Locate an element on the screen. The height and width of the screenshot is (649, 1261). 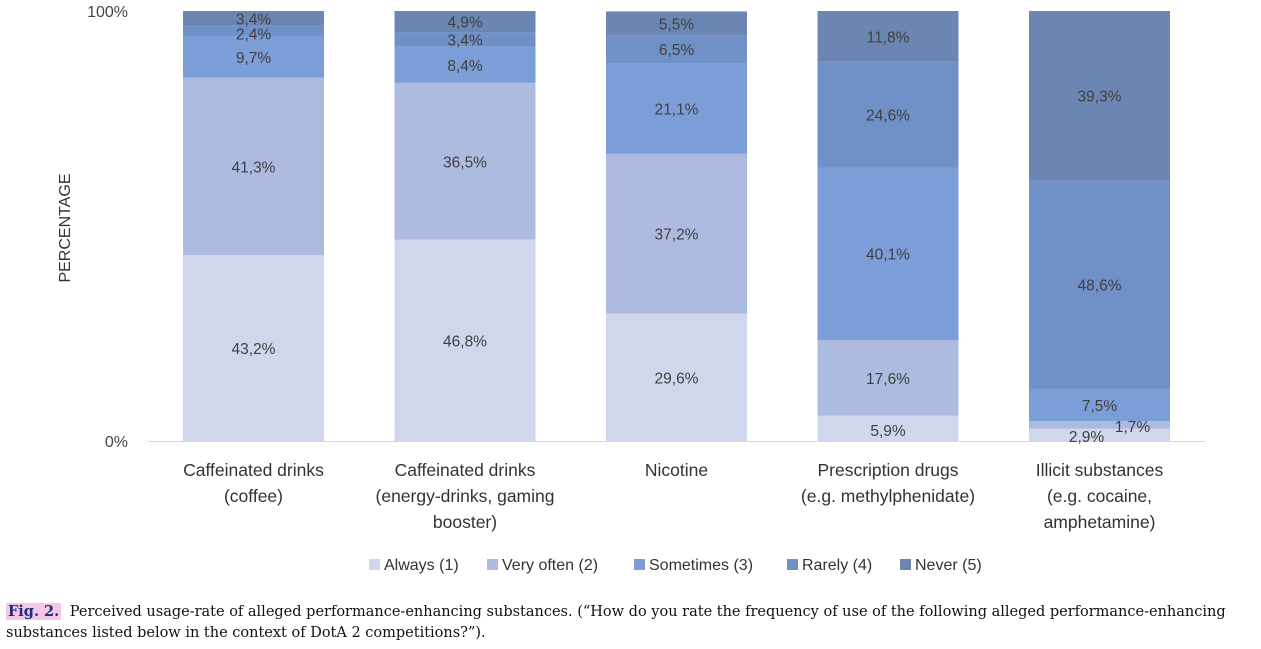
data-label: 9,7% is located at coordinates (254, 58).